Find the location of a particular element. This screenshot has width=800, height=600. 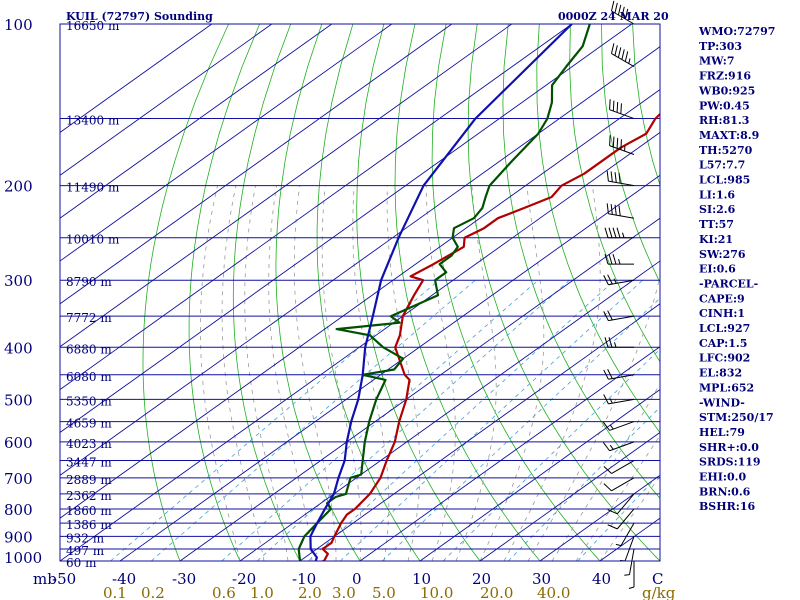

stability-index-line: MW:7 is located at coordinates (717, 61).